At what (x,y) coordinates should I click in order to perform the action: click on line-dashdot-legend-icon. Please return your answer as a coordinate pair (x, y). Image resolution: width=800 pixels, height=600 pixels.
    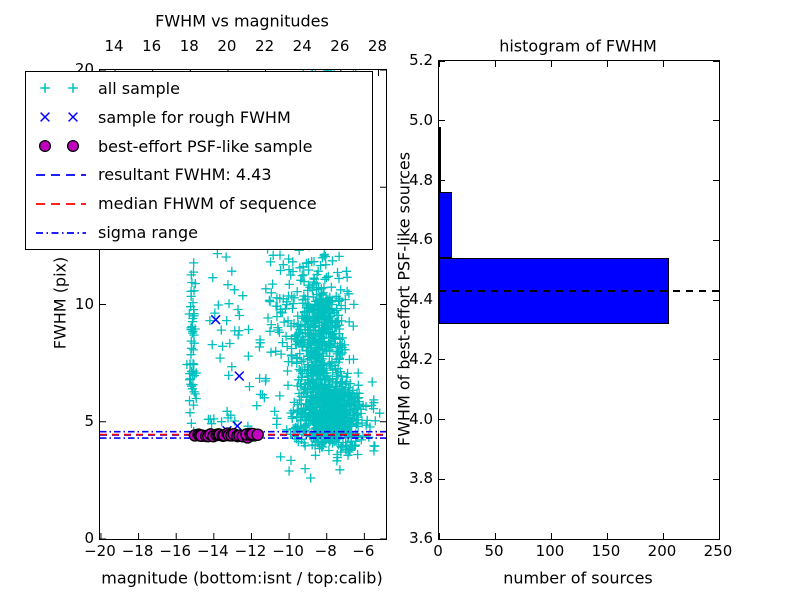
    Looking at the image, I should click on (61, 232).